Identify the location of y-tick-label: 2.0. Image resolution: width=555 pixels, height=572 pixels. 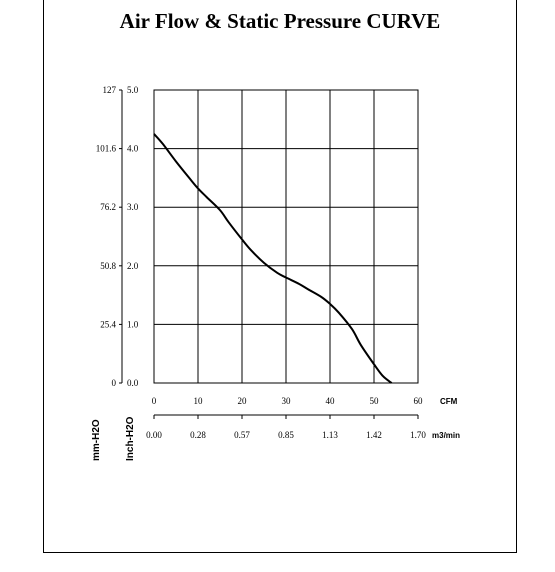
(133, 266).